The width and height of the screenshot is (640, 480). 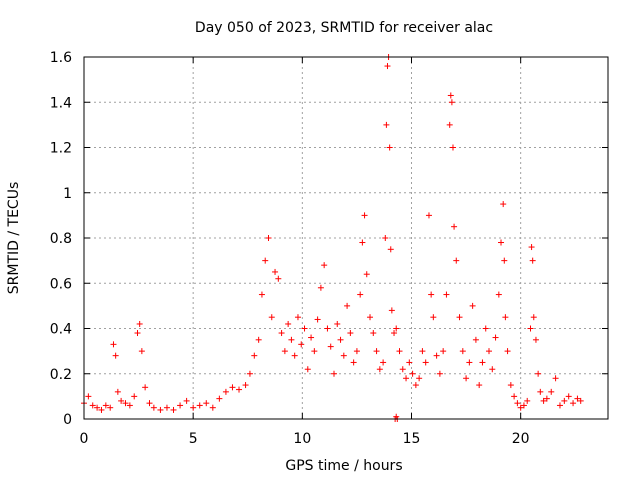 I want to click on y-tick-label: 0.6, so click(x=61, y=284).